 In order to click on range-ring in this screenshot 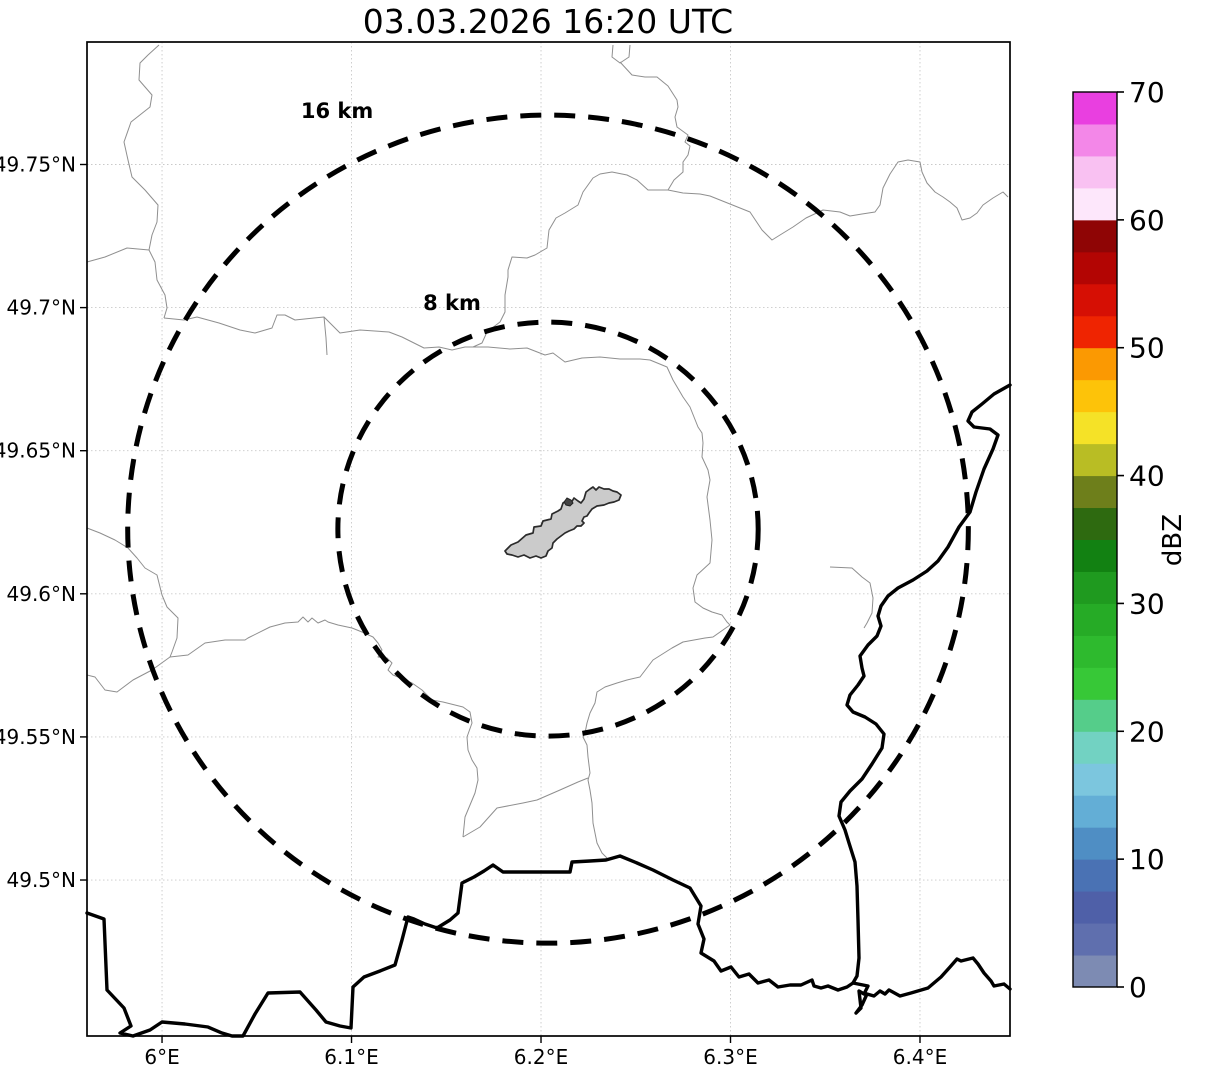, I will do `click(548, 529)`.